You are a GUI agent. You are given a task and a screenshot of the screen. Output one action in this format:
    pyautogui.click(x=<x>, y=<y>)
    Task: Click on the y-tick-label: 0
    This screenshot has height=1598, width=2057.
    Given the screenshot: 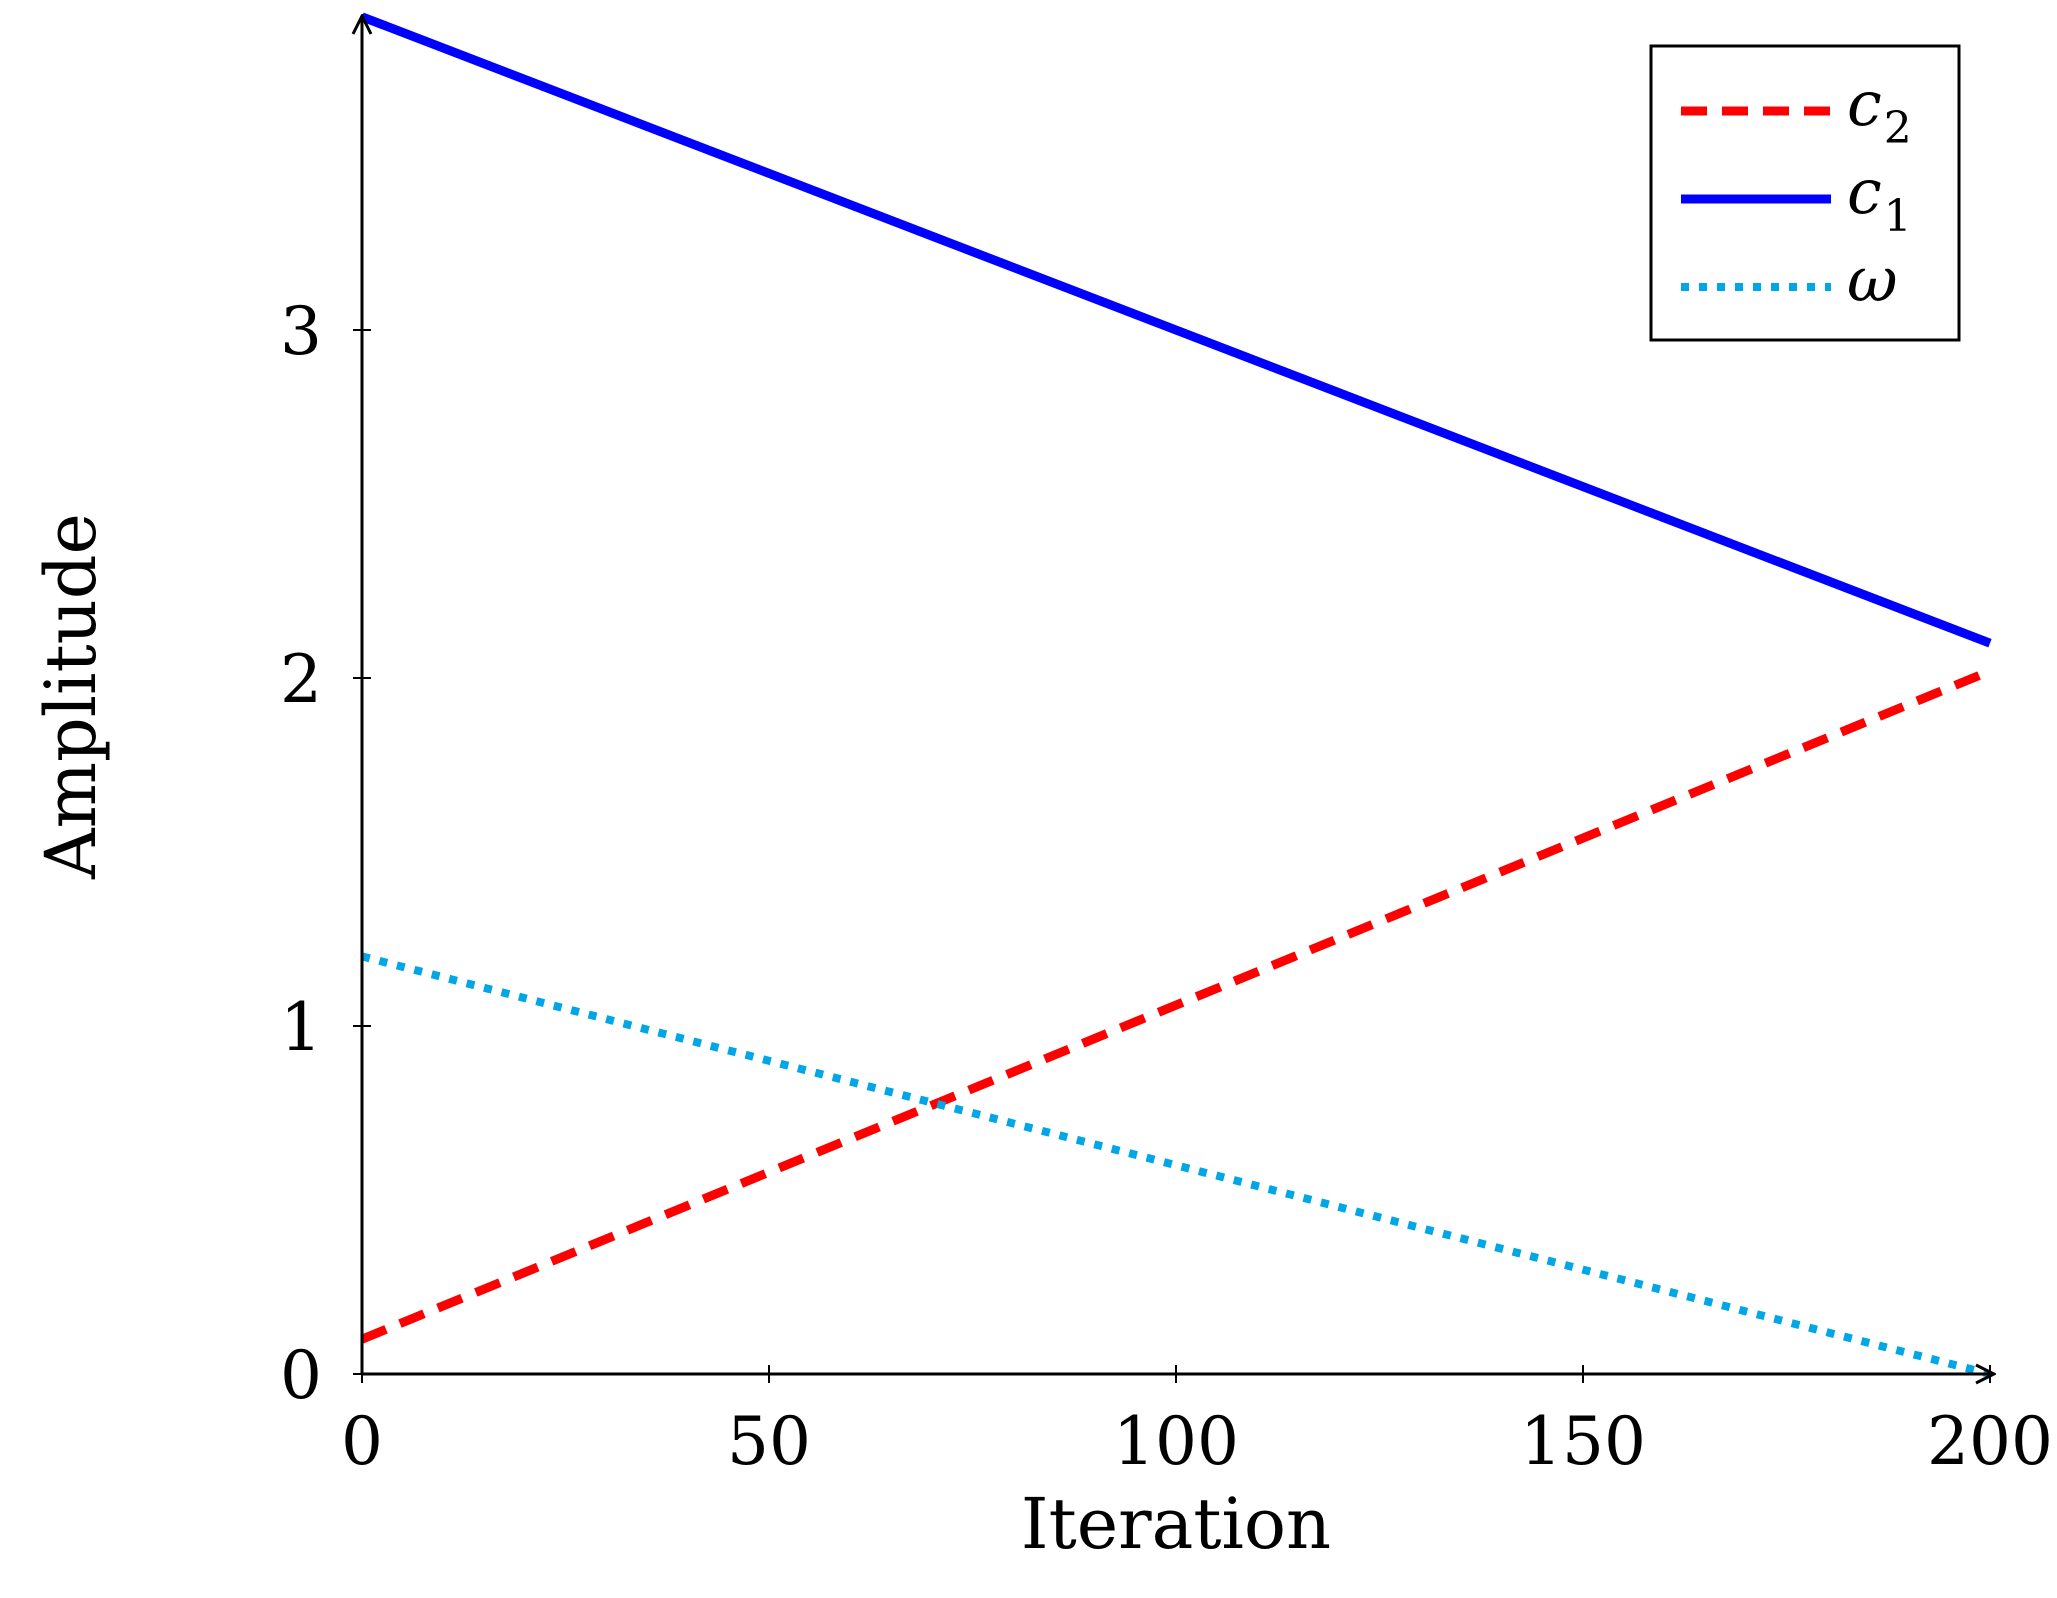 What is the action you would take?
    pyautogui.click(x=301, y=1375)
    